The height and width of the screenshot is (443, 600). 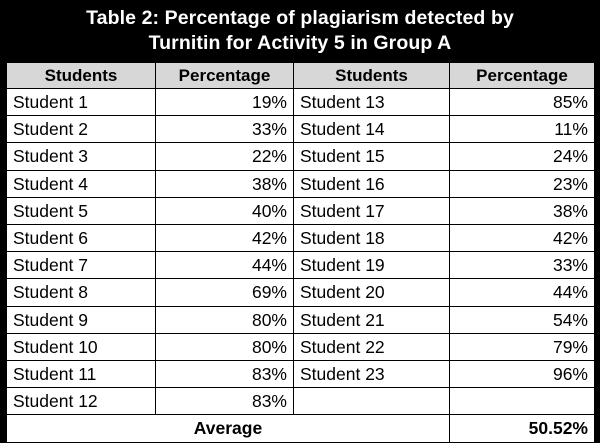 What do you see at coordinates (81, 238) in the screenshot?
I see `cell-student-left: Student 6` at bounding box center [81, 238].